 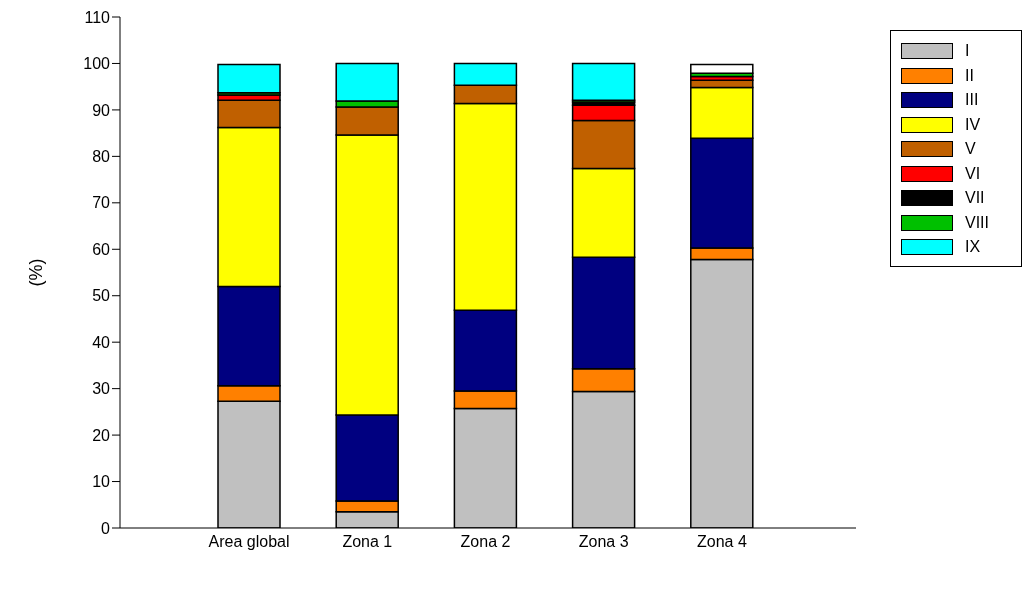 What do you see at coordinates (975, 198) in the screenshot?
I see `legend-label: VII` at bounding box center [975, 198].